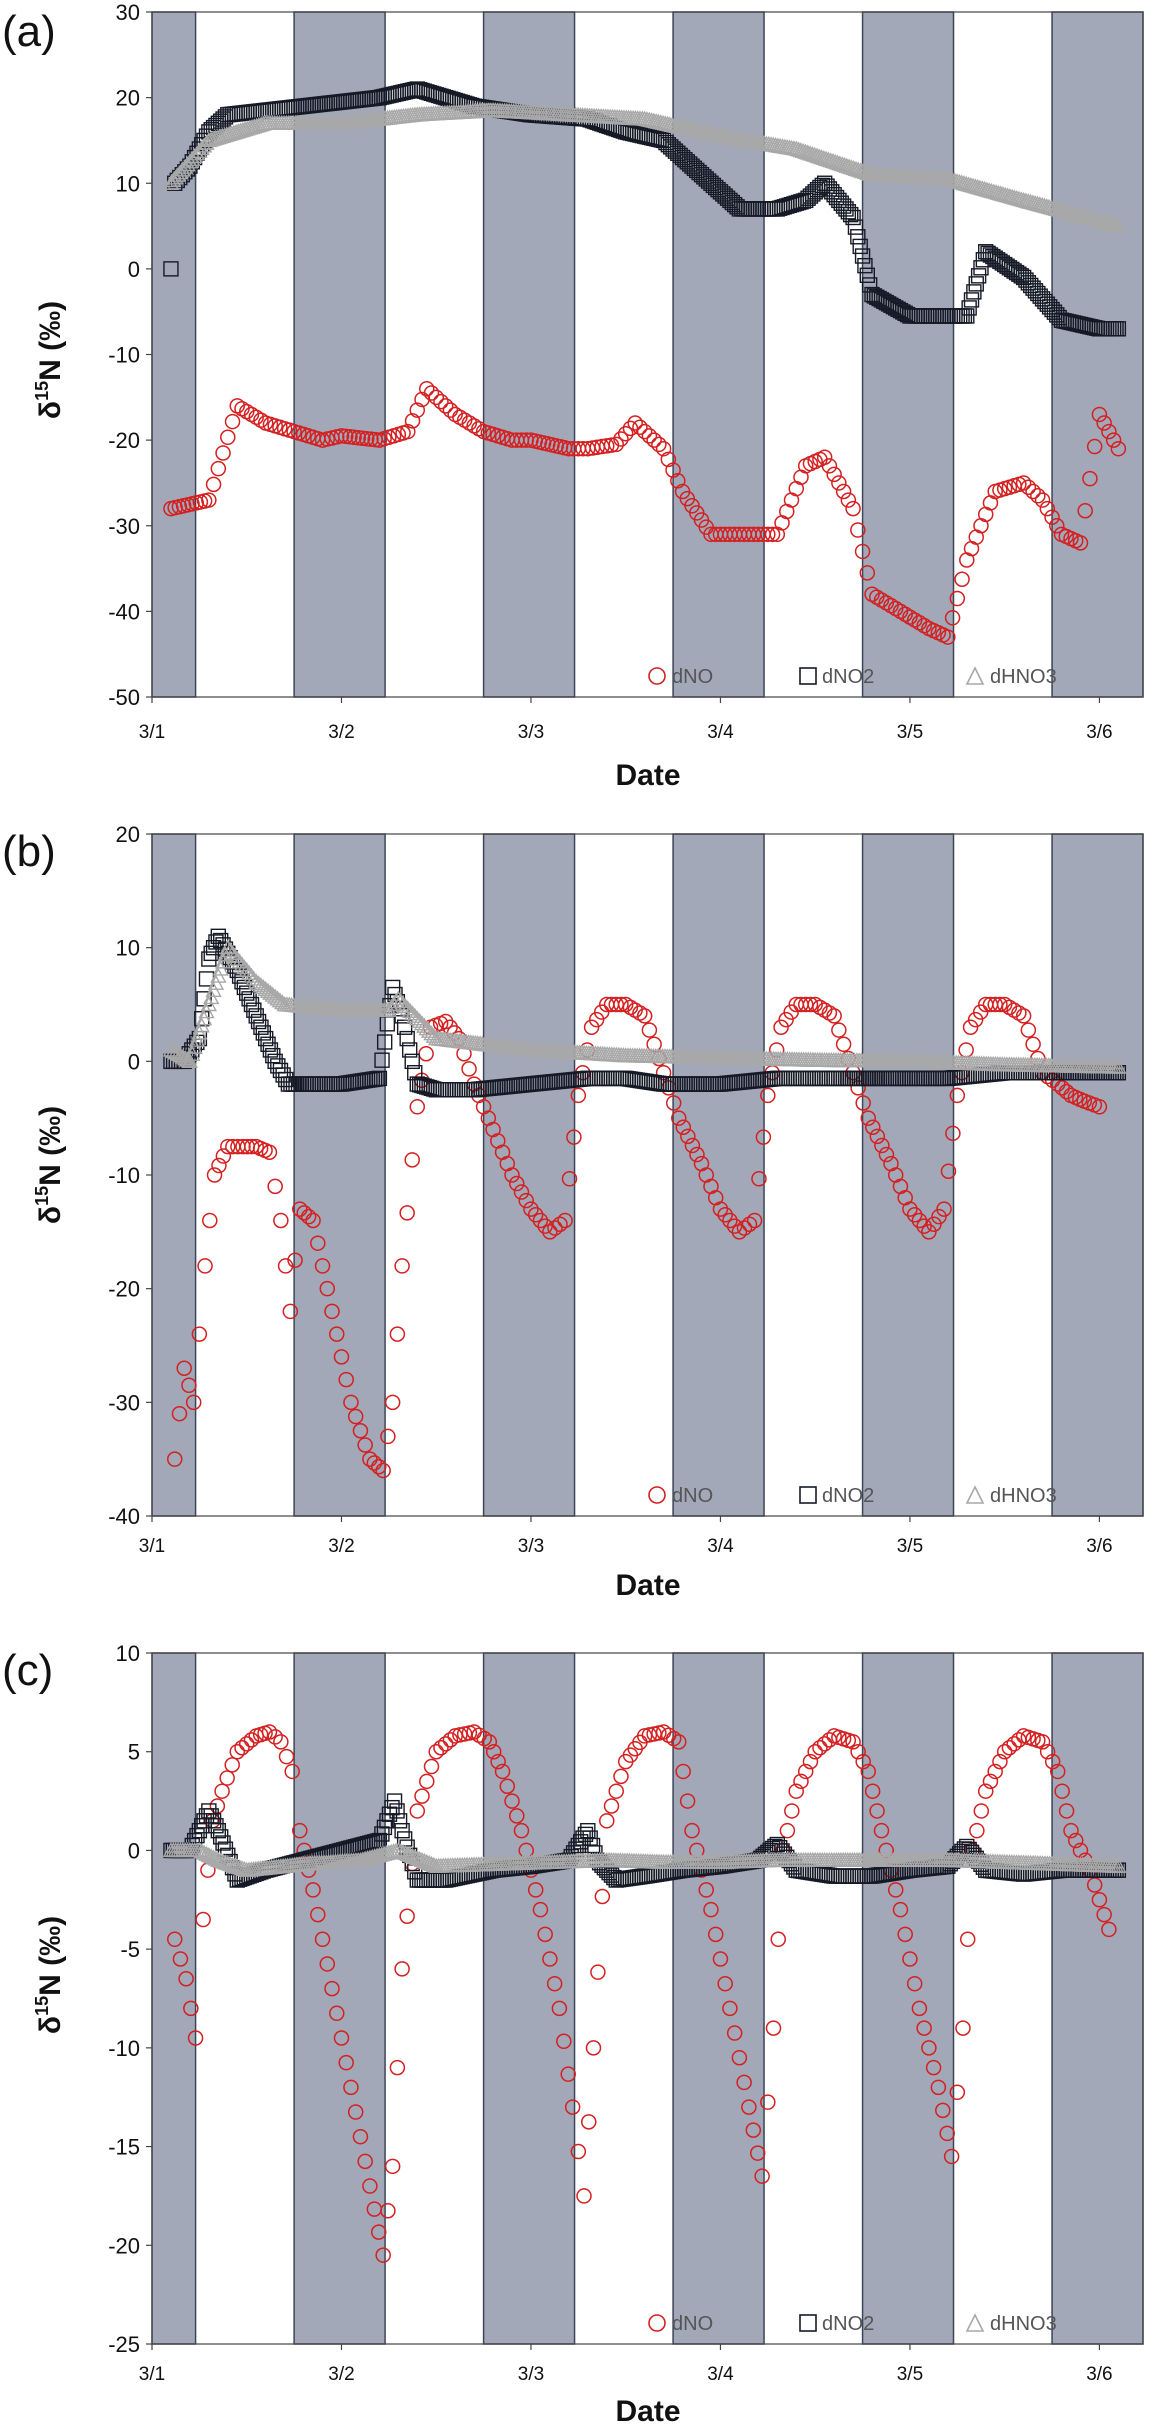  What do you see at coordinates (1099, 1546) in the screenshot?
I see `x-tick-label: 3/6` at bounding box center [1099, 1546].